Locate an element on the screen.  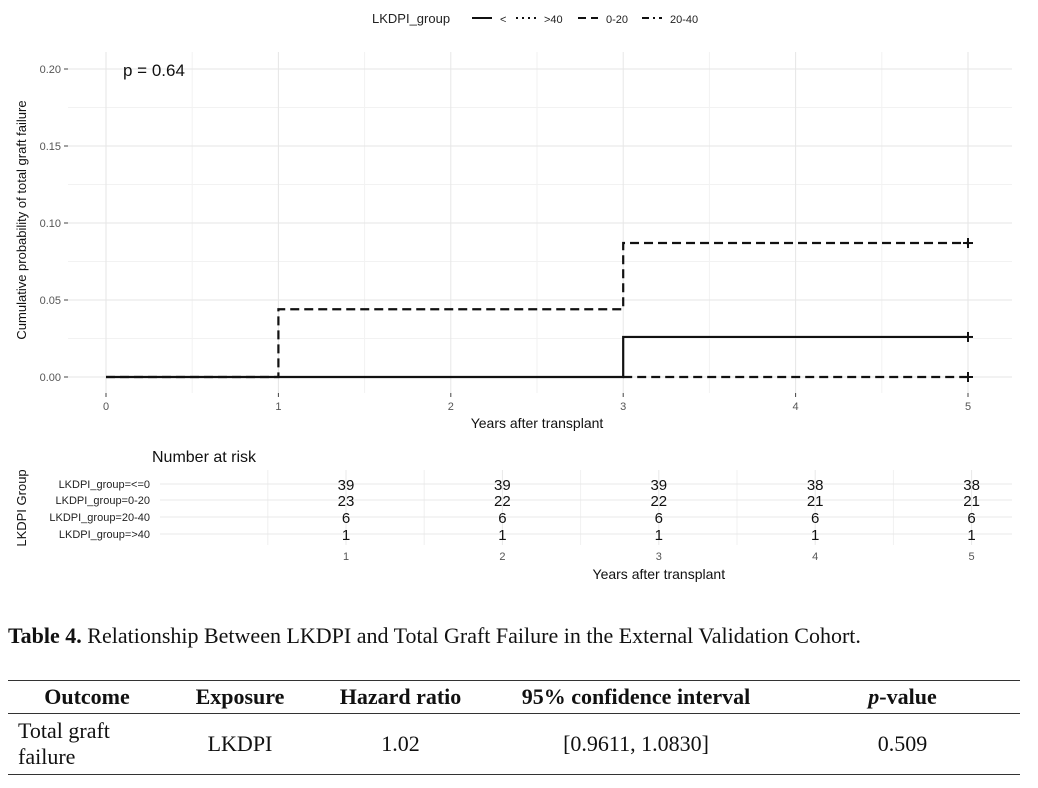
cell-exposure: LKDPI is located at coordinates (240, 744).